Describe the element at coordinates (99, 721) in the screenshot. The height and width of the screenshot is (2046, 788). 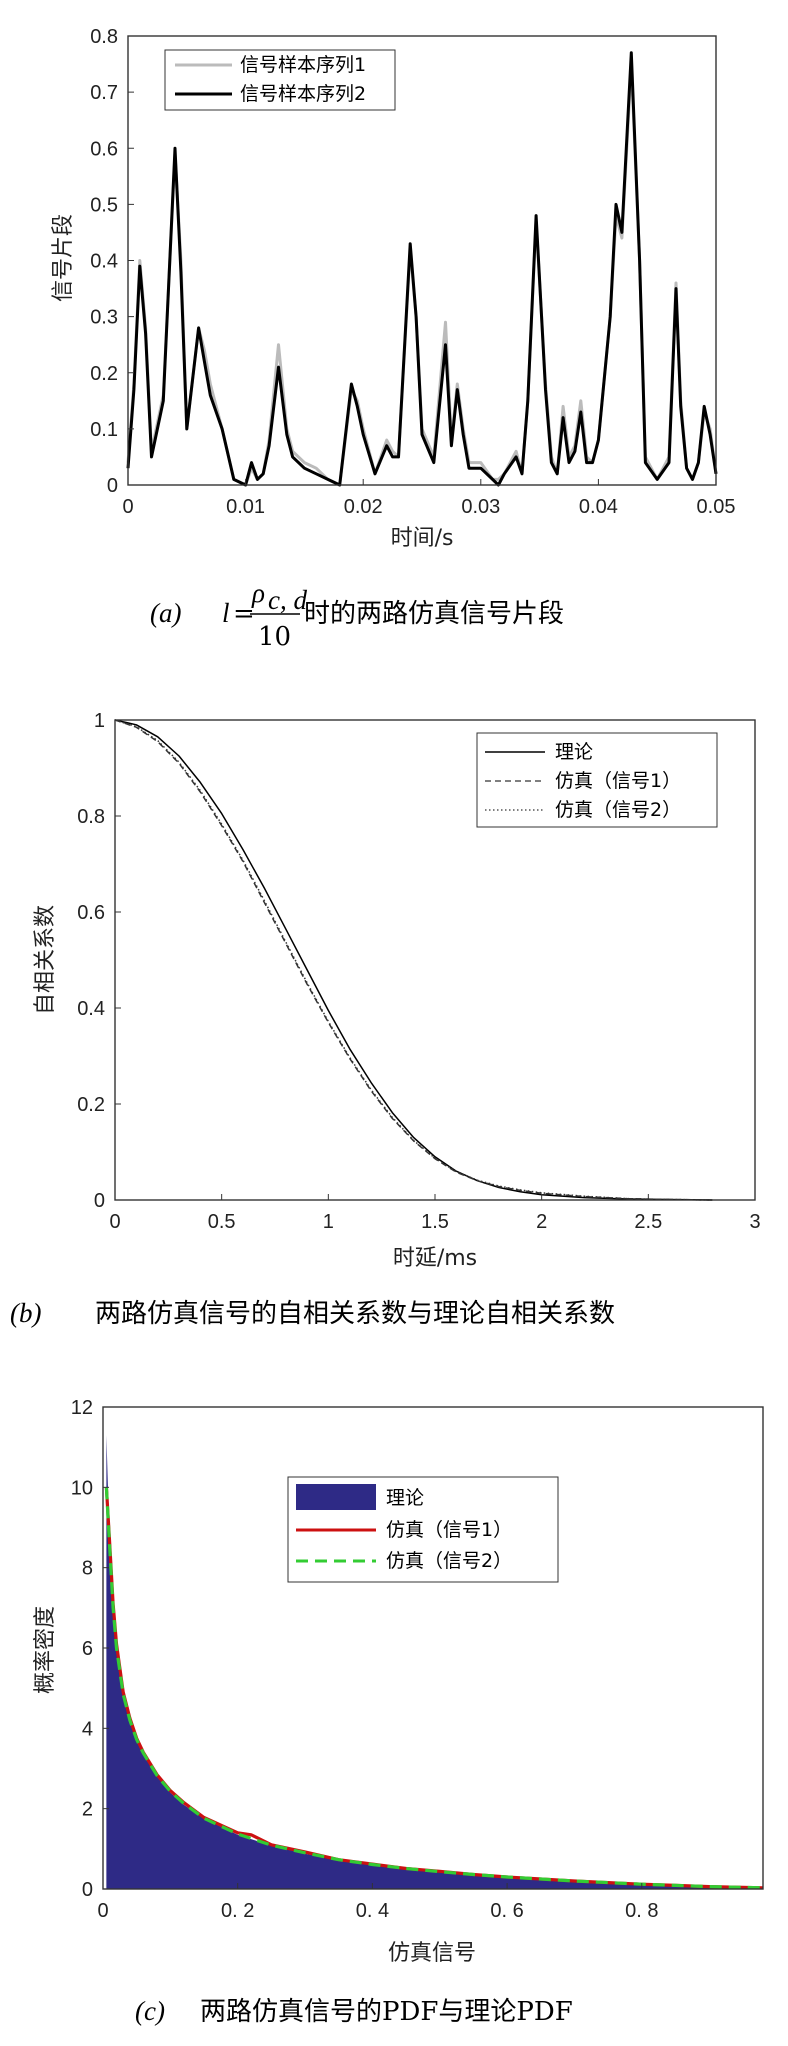
I see `chart-b-y-tick-label: 1` at that location.